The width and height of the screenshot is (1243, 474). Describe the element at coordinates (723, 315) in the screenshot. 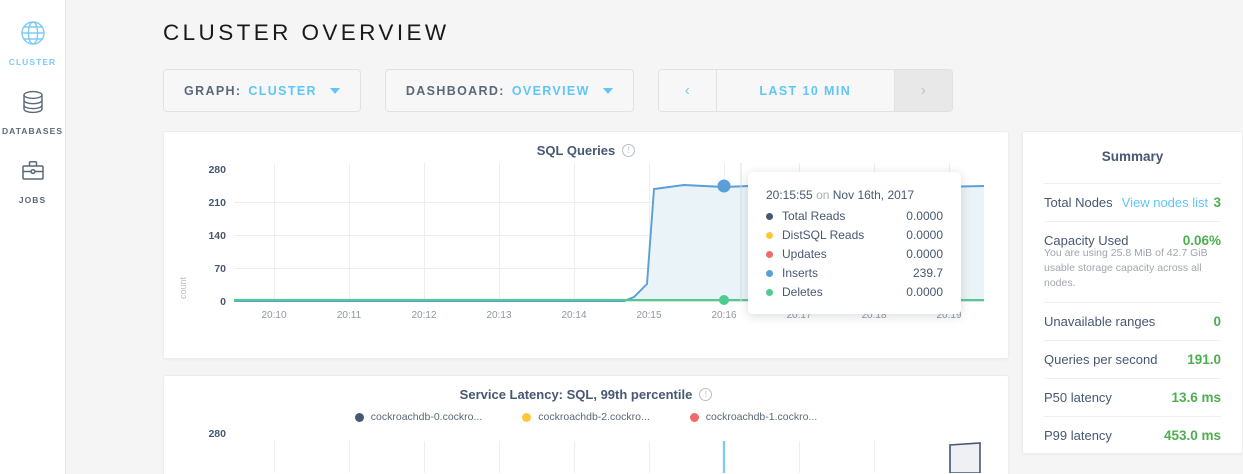

I see `svg-text: 20:16` at that location.